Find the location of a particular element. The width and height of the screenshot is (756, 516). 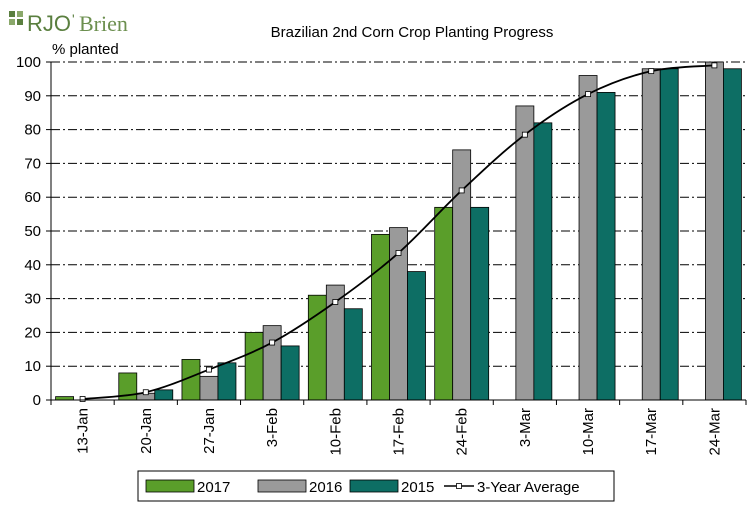

y-tick-label-40: 40 is located at coordinates (32, 265).